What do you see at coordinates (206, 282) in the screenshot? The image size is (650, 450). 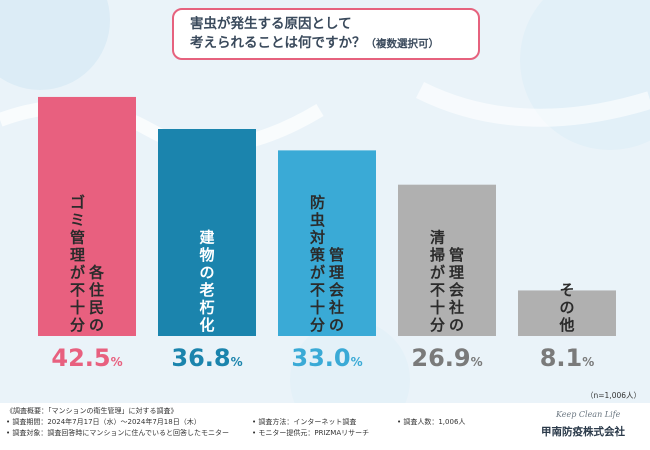 I see `category-label-1-0: 建物の老朽化` at bounding box center [206, 282].